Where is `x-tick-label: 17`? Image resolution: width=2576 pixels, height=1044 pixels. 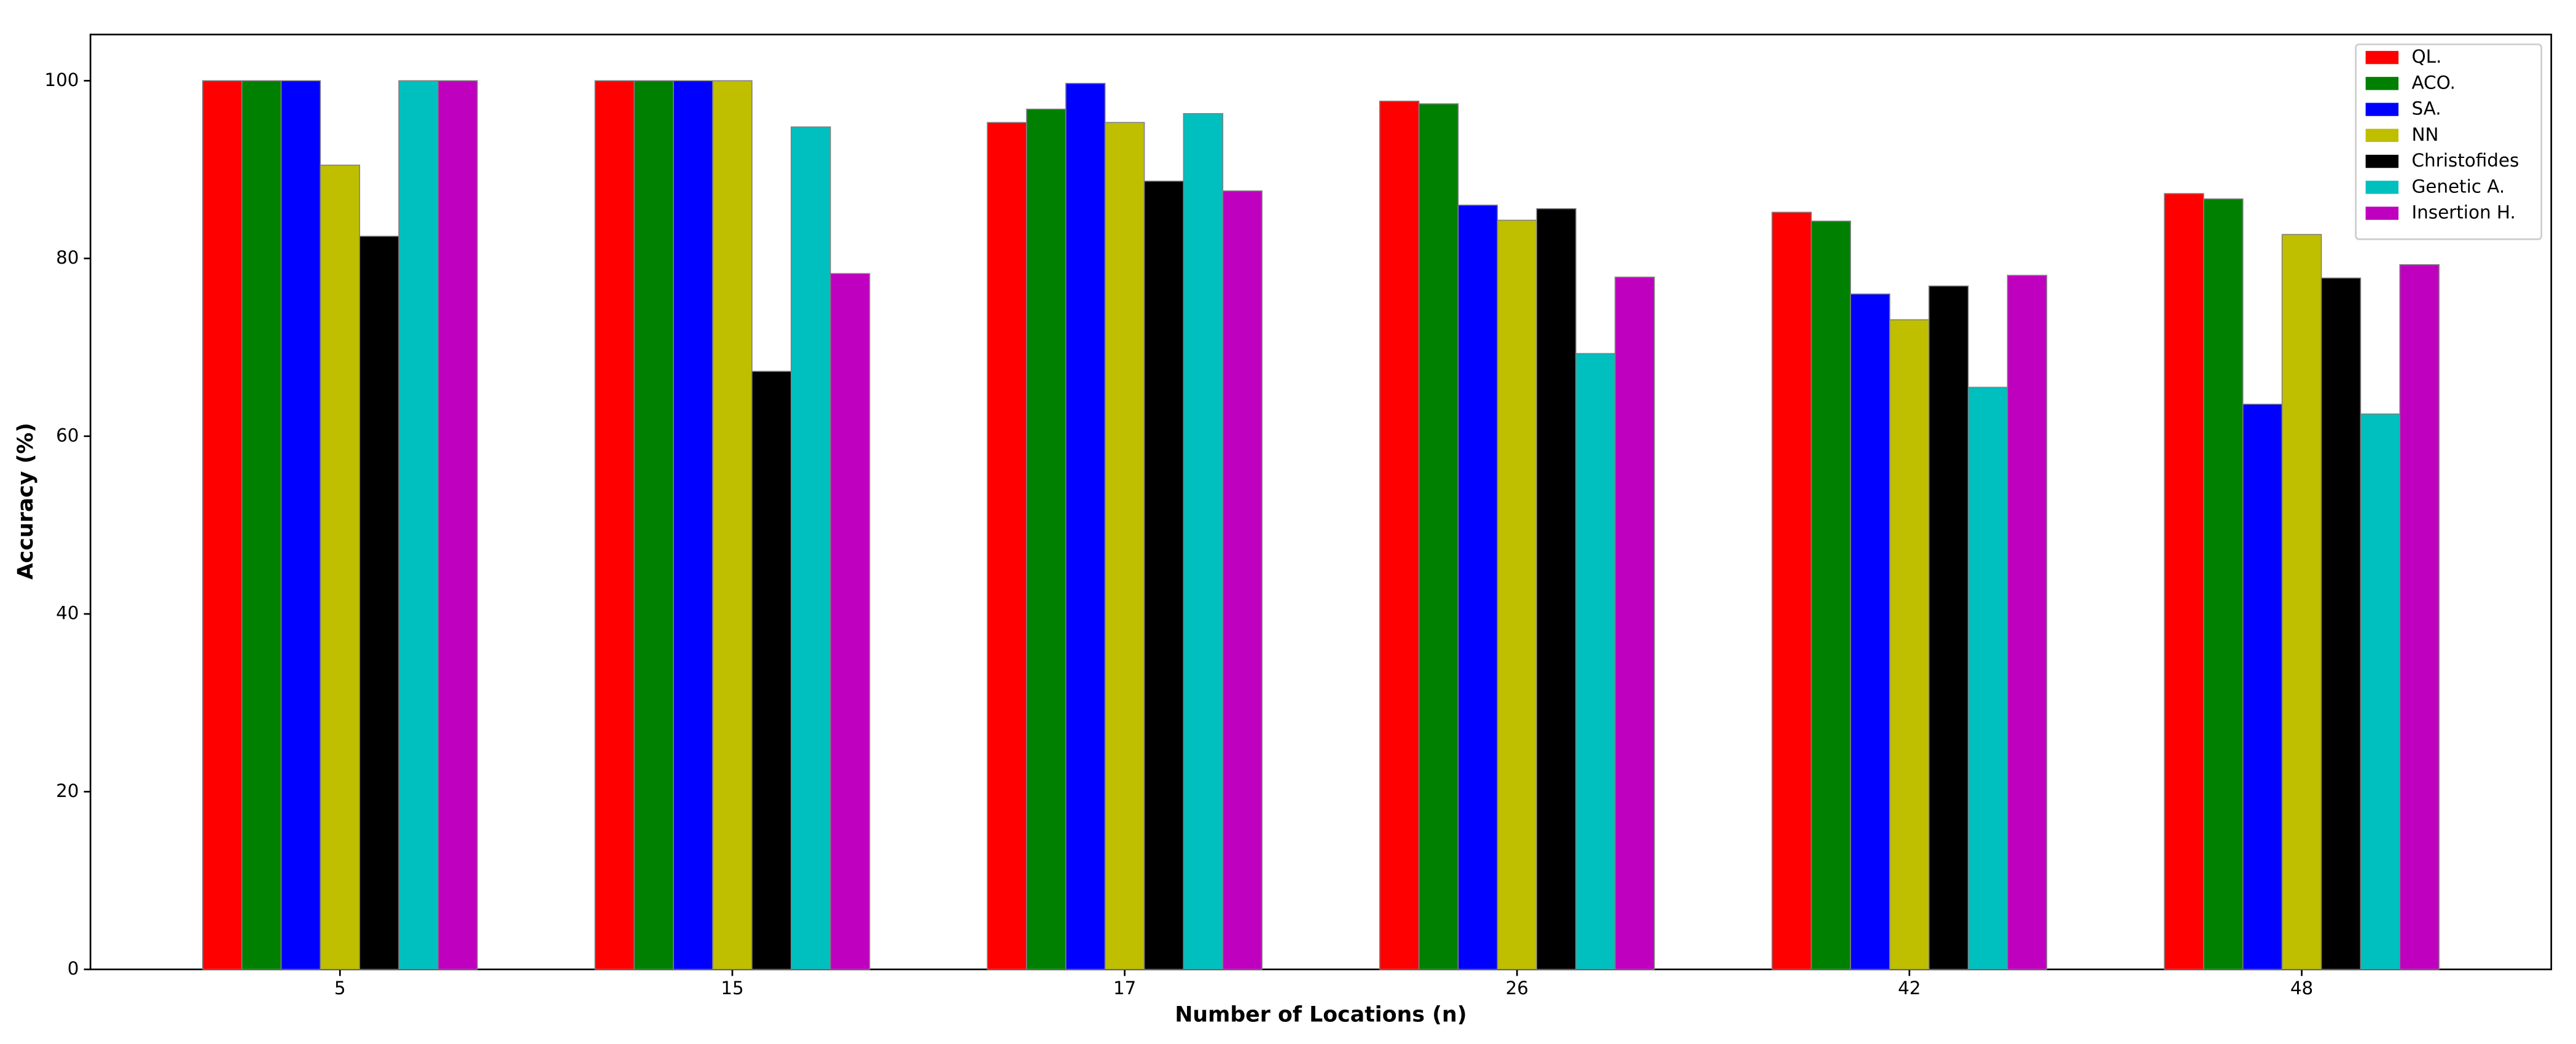
x-tick-label: 17 is located at coordinates (1124, 989).